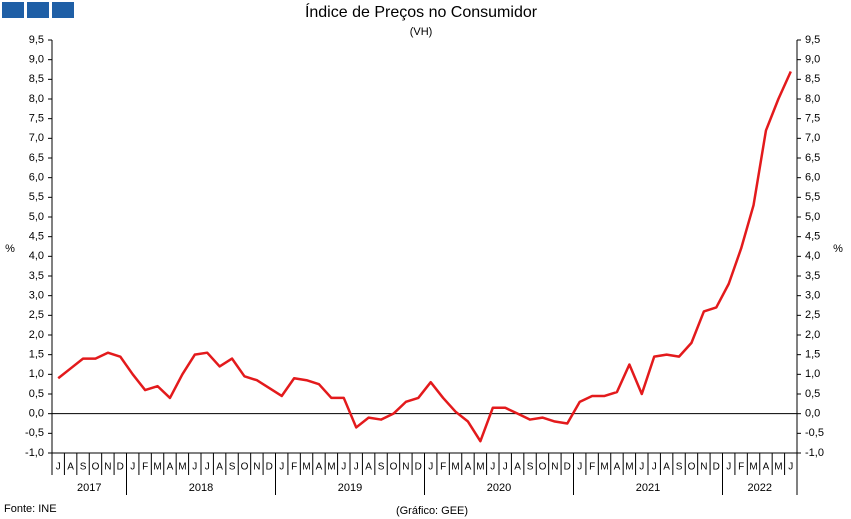 The width and height of the screenshot is (851, 519). I want to click on y-tick-label: 4,5, so click(36, 237).